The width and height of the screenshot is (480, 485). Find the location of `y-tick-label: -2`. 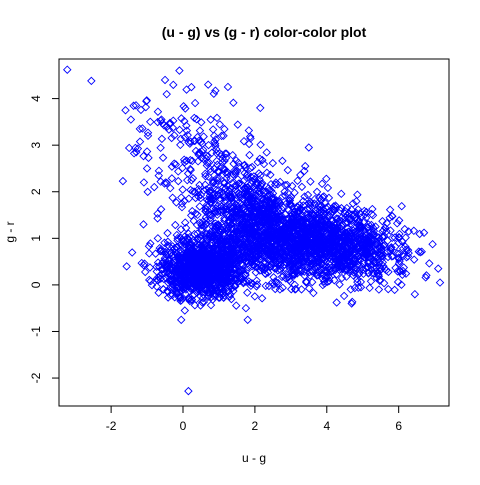

y-tick-label: -2 is located at coordinates (36, 377).